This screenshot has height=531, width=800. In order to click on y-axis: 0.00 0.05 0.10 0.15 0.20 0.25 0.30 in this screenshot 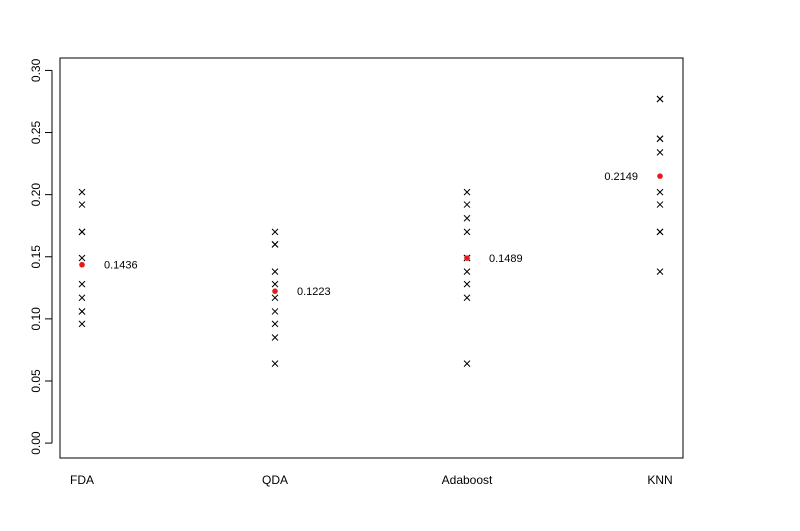, I will do `click(41, 256)`.